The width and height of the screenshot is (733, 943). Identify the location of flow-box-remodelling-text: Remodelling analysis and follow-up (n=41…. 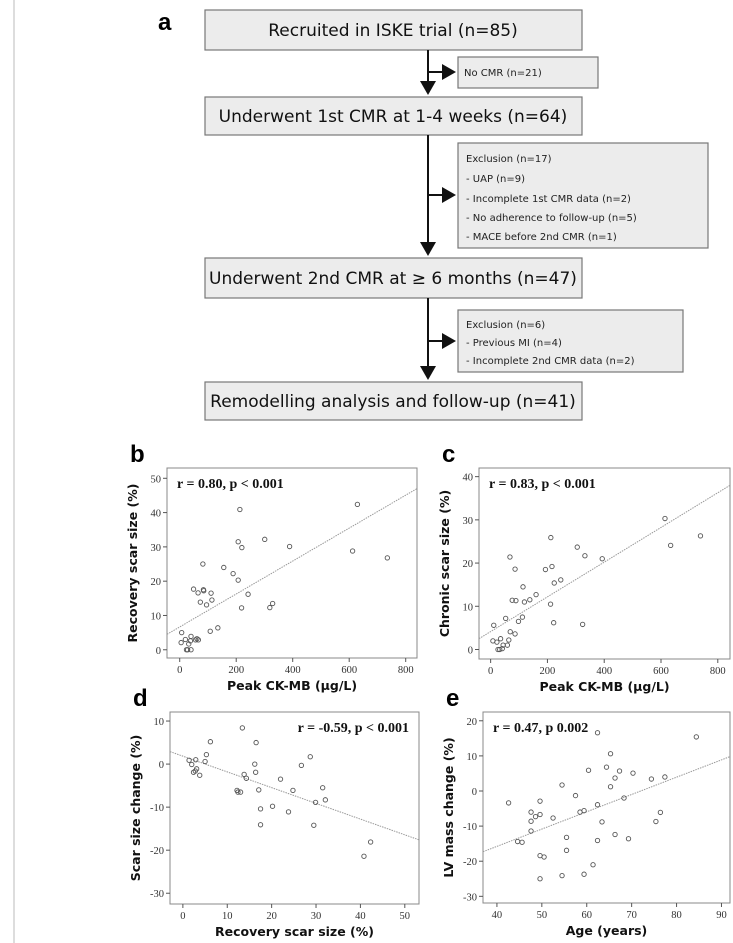
(393, 402).